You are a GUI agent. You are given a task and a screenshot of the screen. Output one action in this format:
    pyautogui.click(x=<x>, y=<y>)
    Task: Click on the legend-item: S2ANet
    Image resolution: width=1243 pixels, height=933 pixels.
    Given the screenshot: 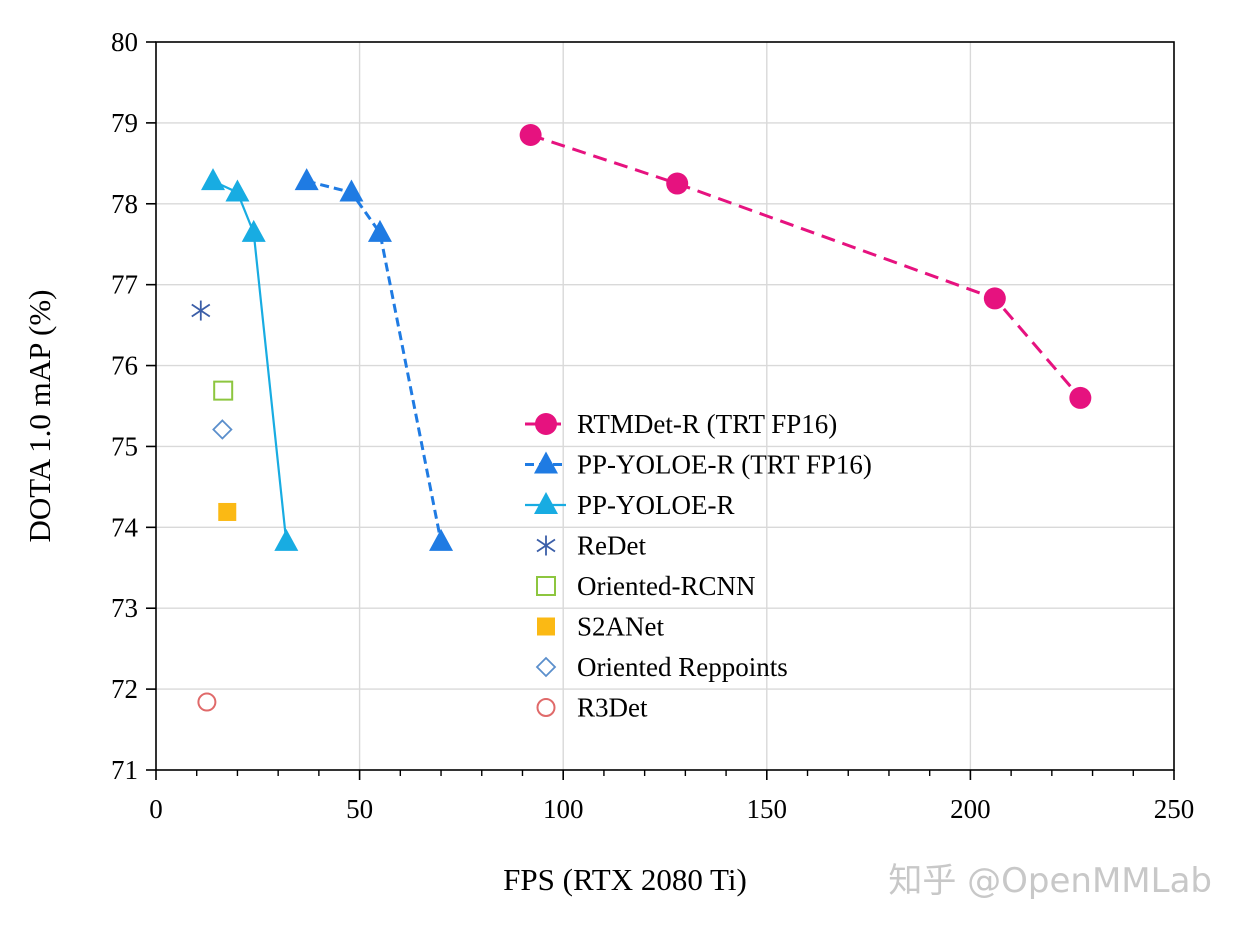 What is the action you would take?
    pyautogui.click(x=600, y=627)
    